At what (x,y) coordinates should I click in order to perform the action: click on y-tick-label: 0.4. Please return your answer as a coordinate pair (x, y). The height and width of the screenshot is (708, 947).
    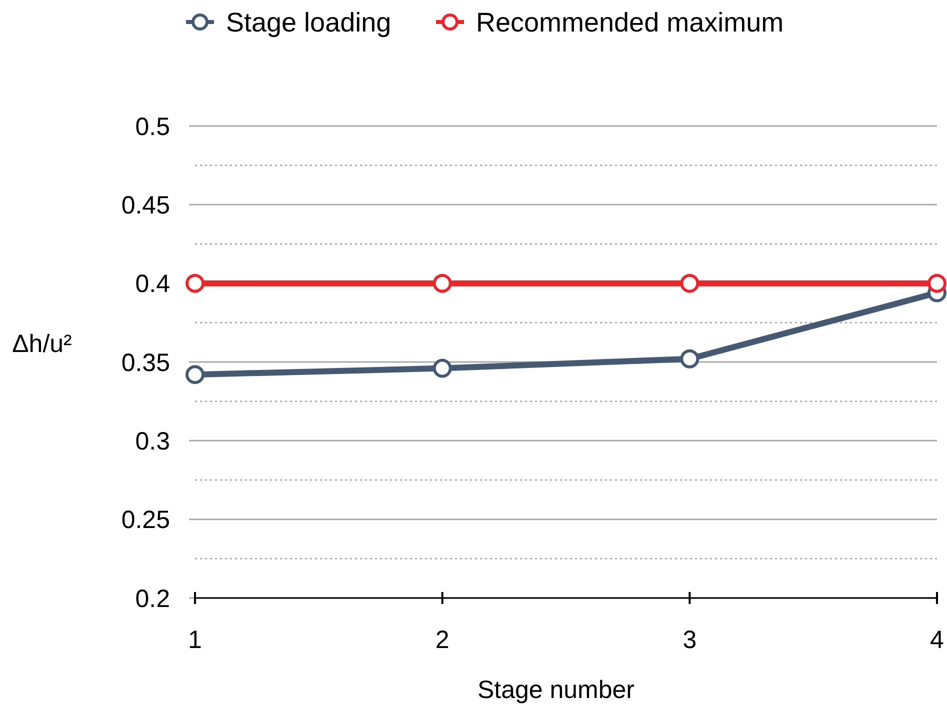
    Looking at the image, I should click on (152, 284).